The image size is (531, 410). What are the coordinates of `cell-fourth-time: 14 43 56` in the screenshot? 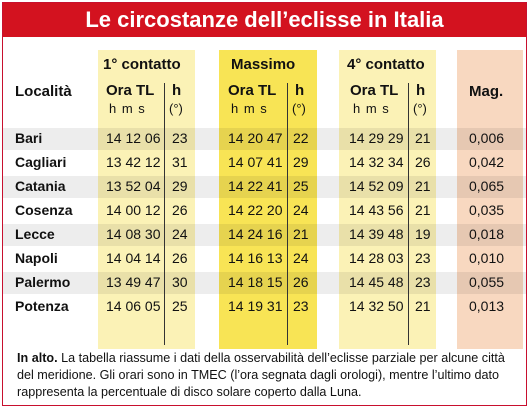 It's located at (376, 210).